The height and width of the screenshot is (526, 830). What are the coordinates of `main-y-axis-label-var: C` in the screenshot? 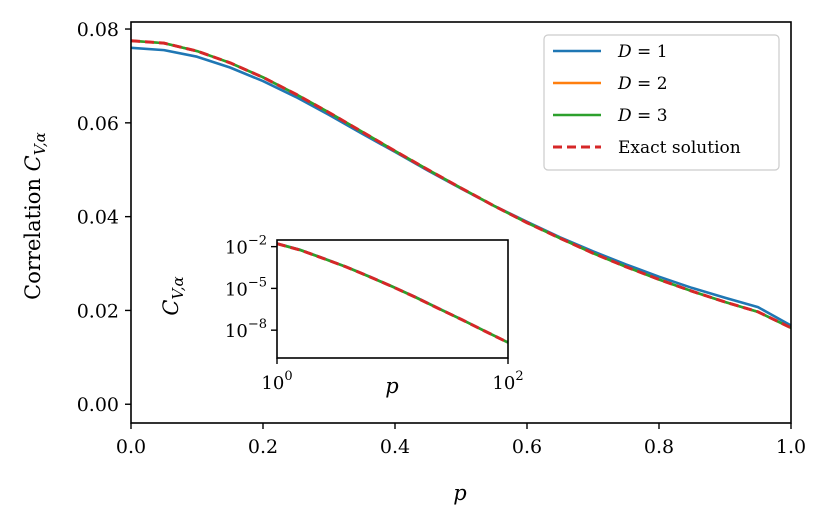 It's located at (33, 163).